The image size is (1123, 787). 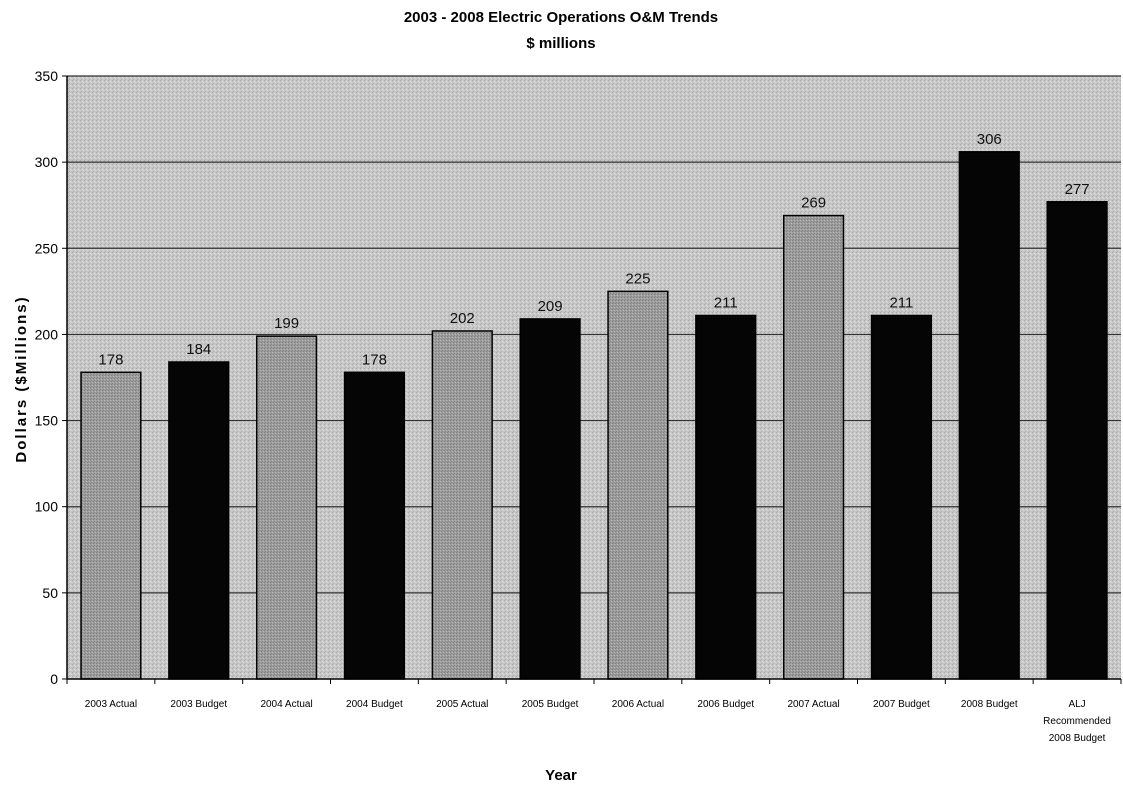 I want to click on data-label-5: 202, so click(x=462, y=318).